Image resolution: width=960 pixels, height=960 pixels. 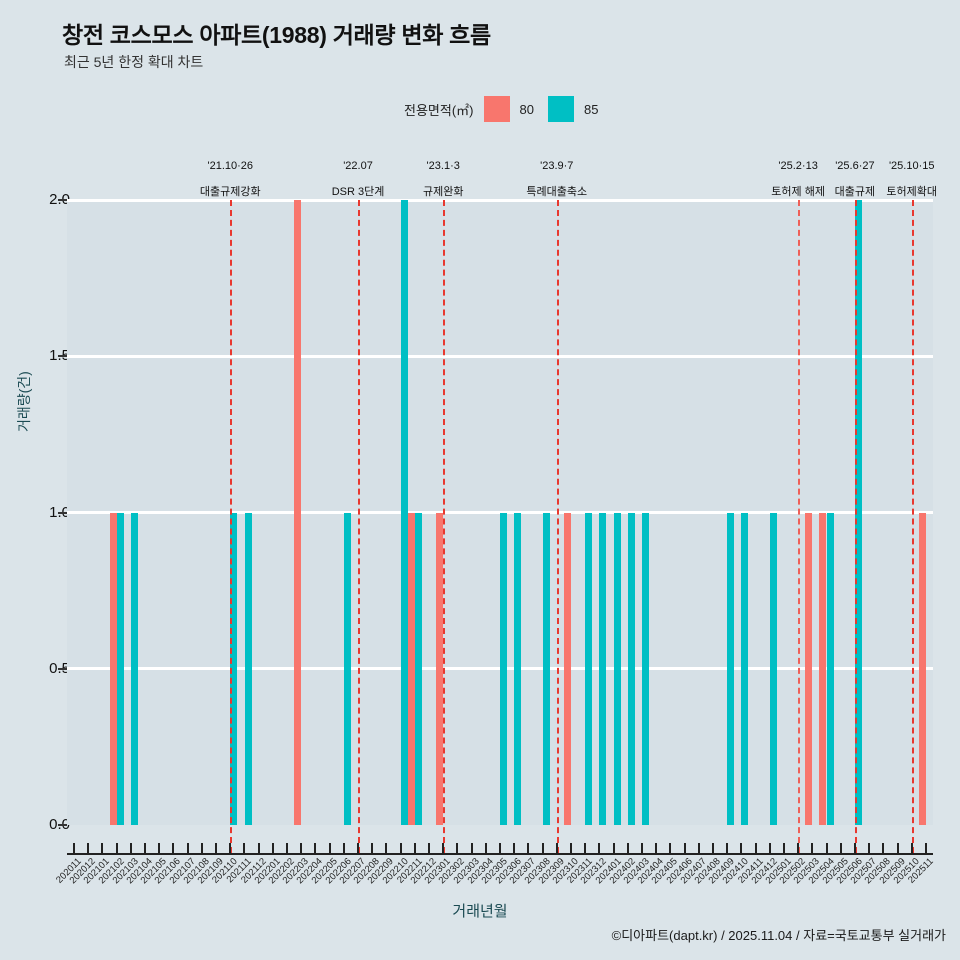 I want to click on event-date-label: '25.10·15, so click(x=911, y=166).